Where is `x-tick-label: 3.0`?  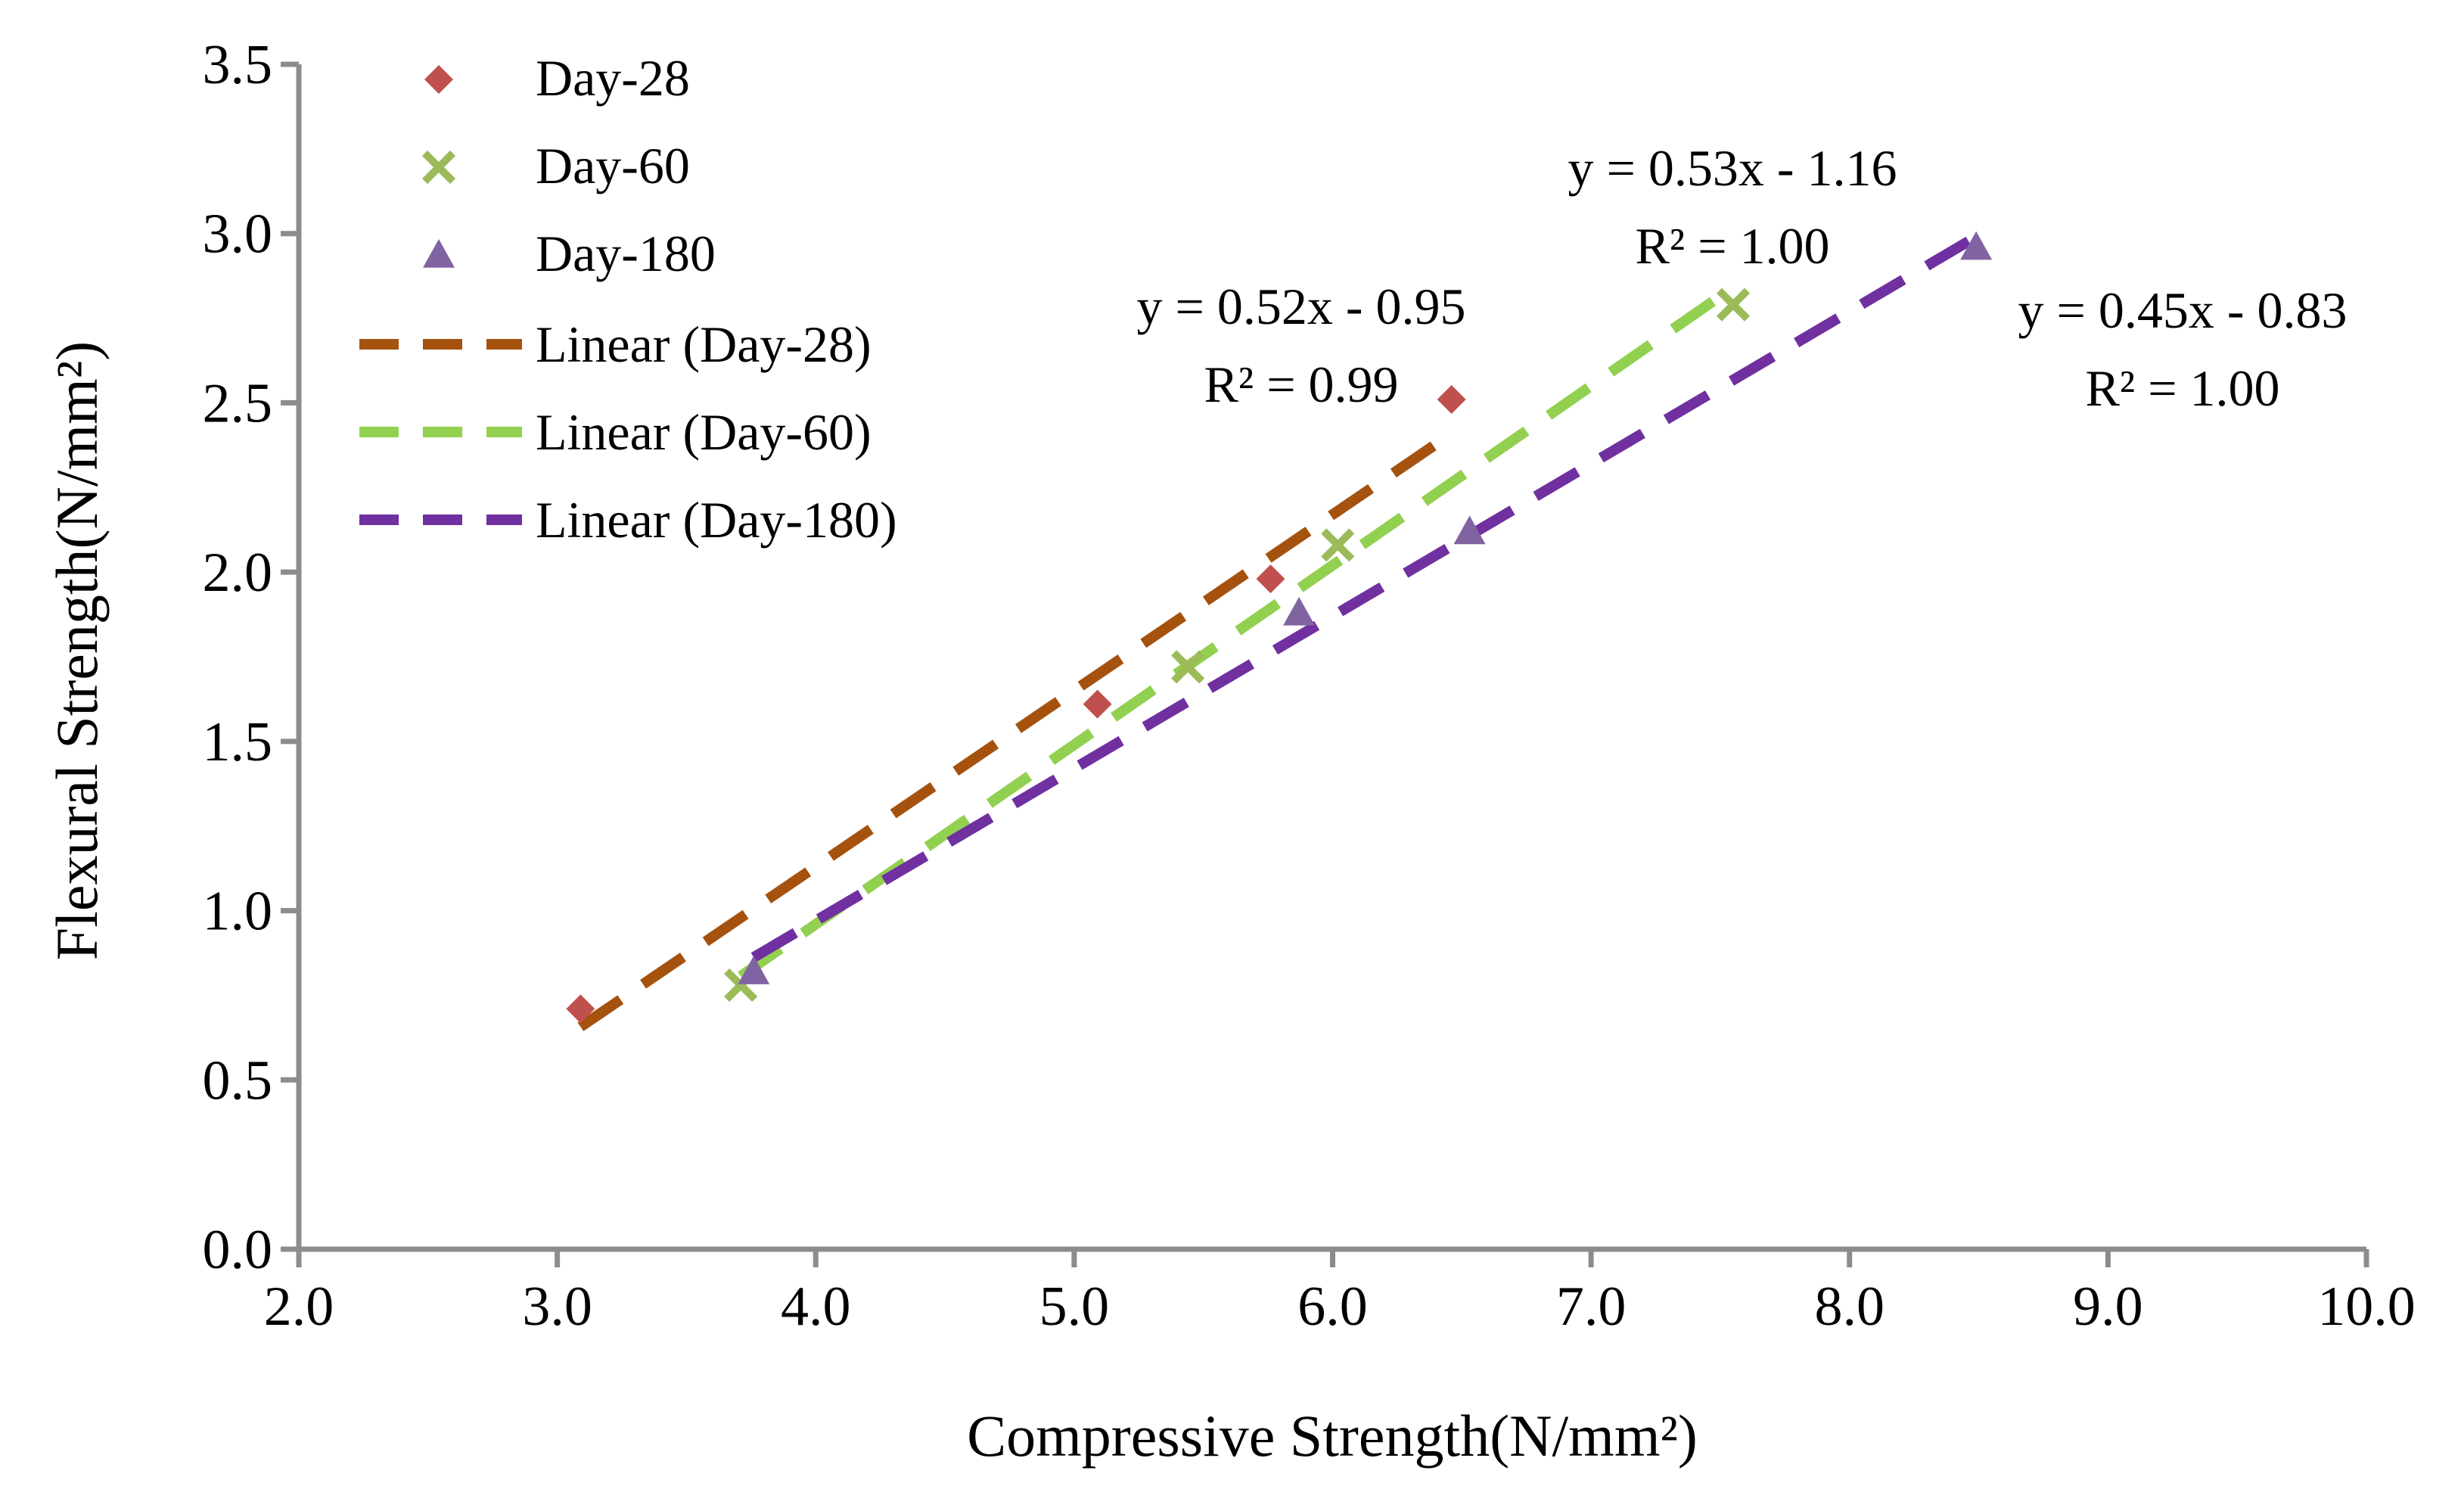 x-tick-label: 3.0 is located at coordinates (557, 1307).